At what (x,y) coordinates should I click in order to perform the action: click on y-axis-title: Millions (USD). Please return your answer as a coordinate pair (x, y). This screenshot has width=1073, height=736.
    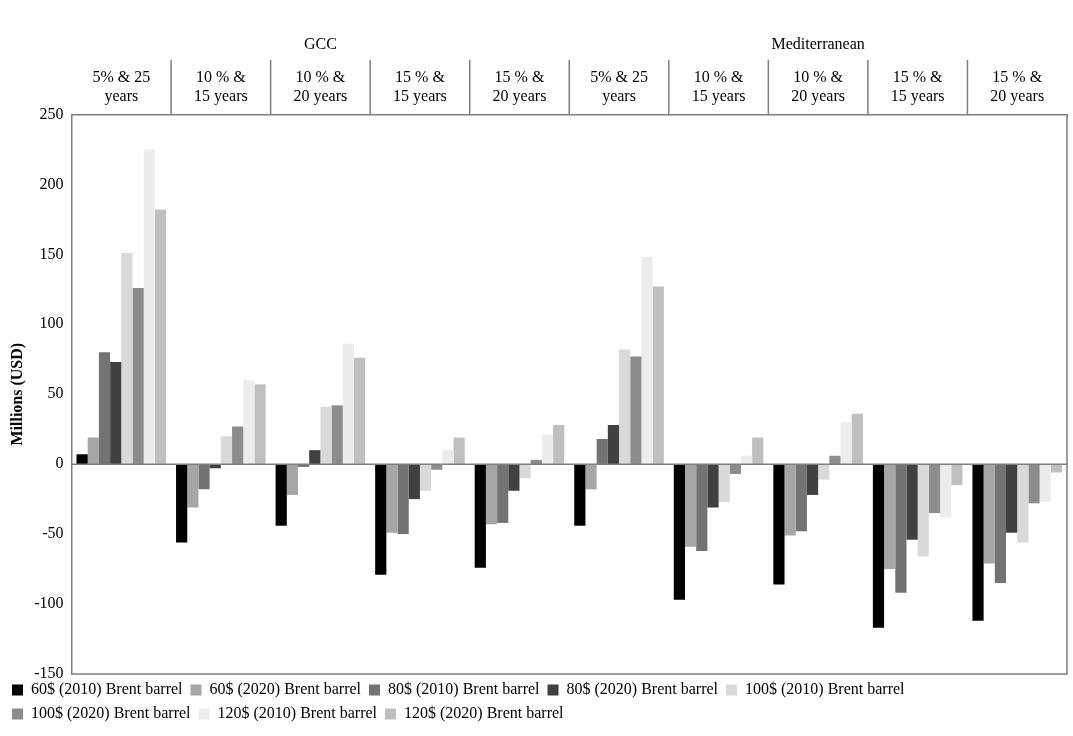
    Looking at the image, I should click on (16, 394).